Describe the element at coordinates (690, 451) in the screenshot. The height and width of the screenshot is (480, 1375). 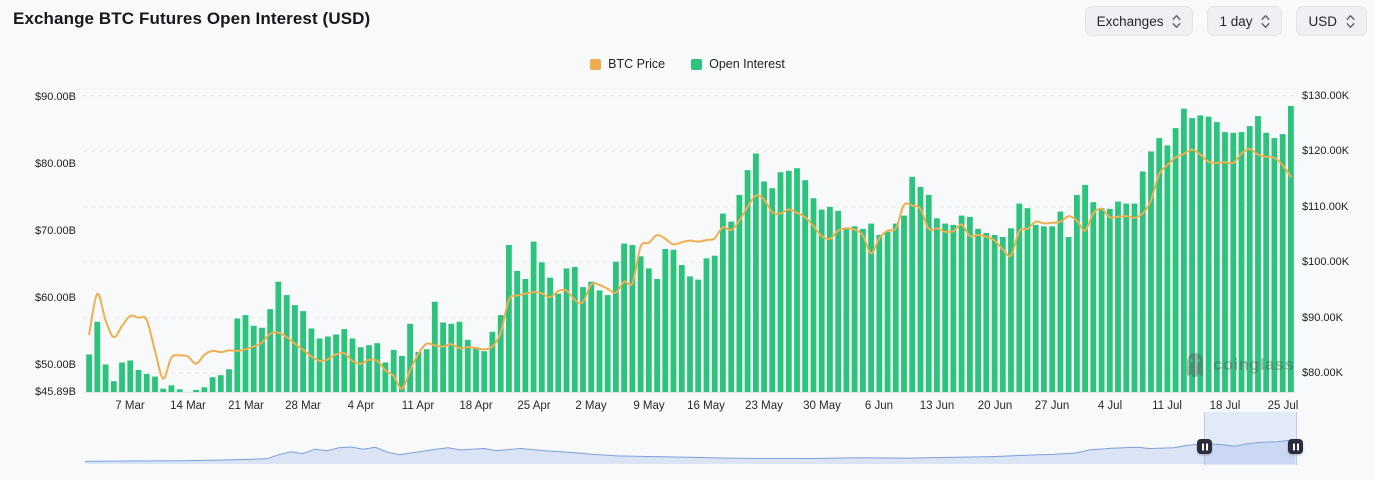
I see `navigator-area` at that location.